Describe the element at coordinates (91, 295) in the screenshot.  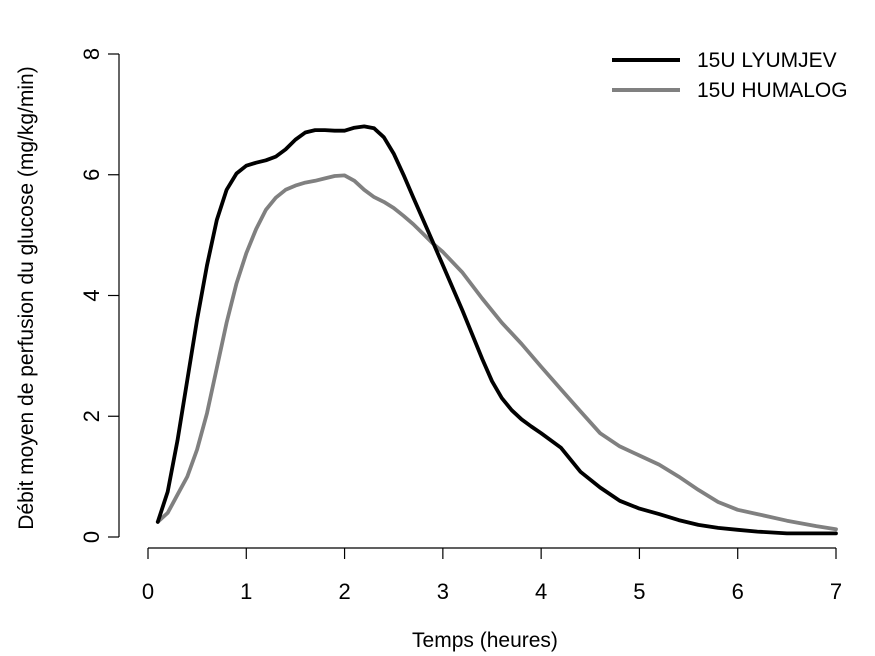
I see `y-tick-label: 4` at that location.